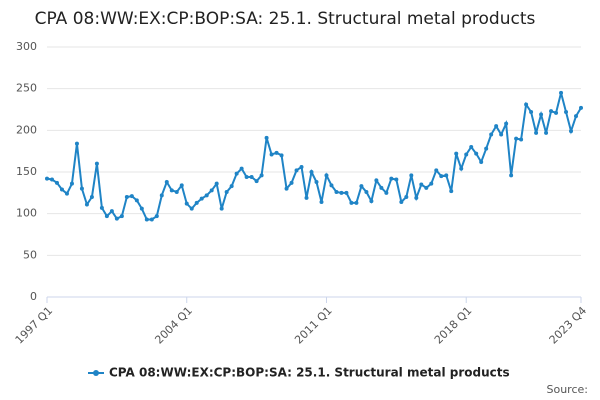  I want to click on y-tick-label: 0, so click(33, 296).